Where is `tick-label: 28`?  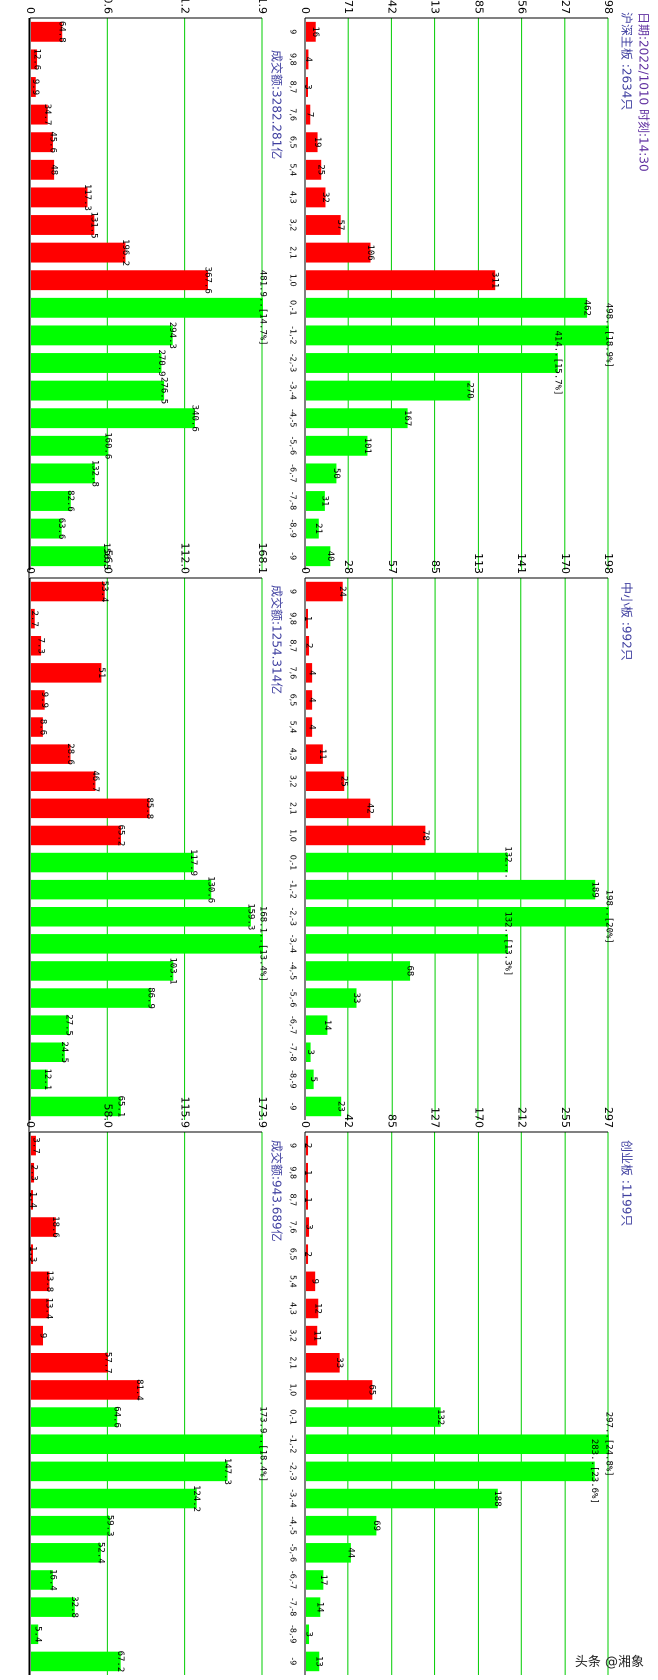 tick-label: 28 is located at coordinates (348, 567).